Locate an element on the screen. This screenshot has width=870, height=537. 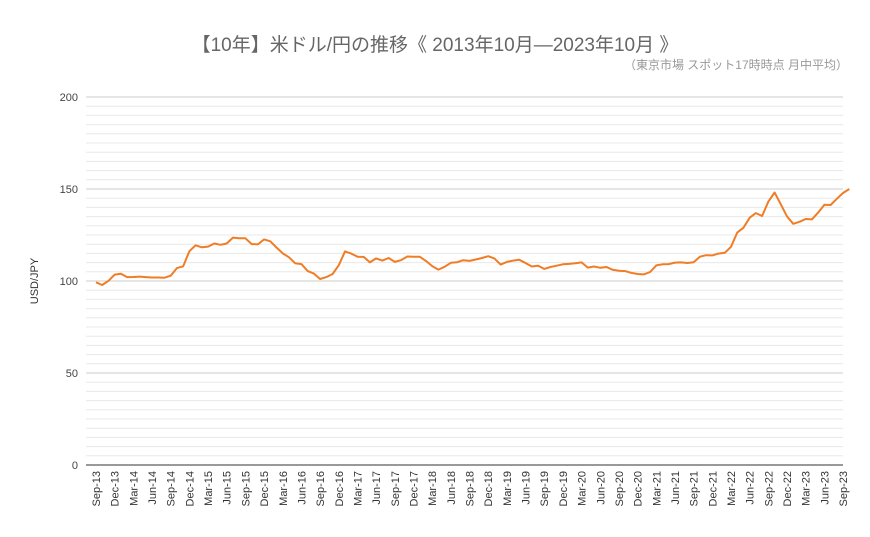
x-tick-label: Mar-15 is located at coordinates (209, 488).